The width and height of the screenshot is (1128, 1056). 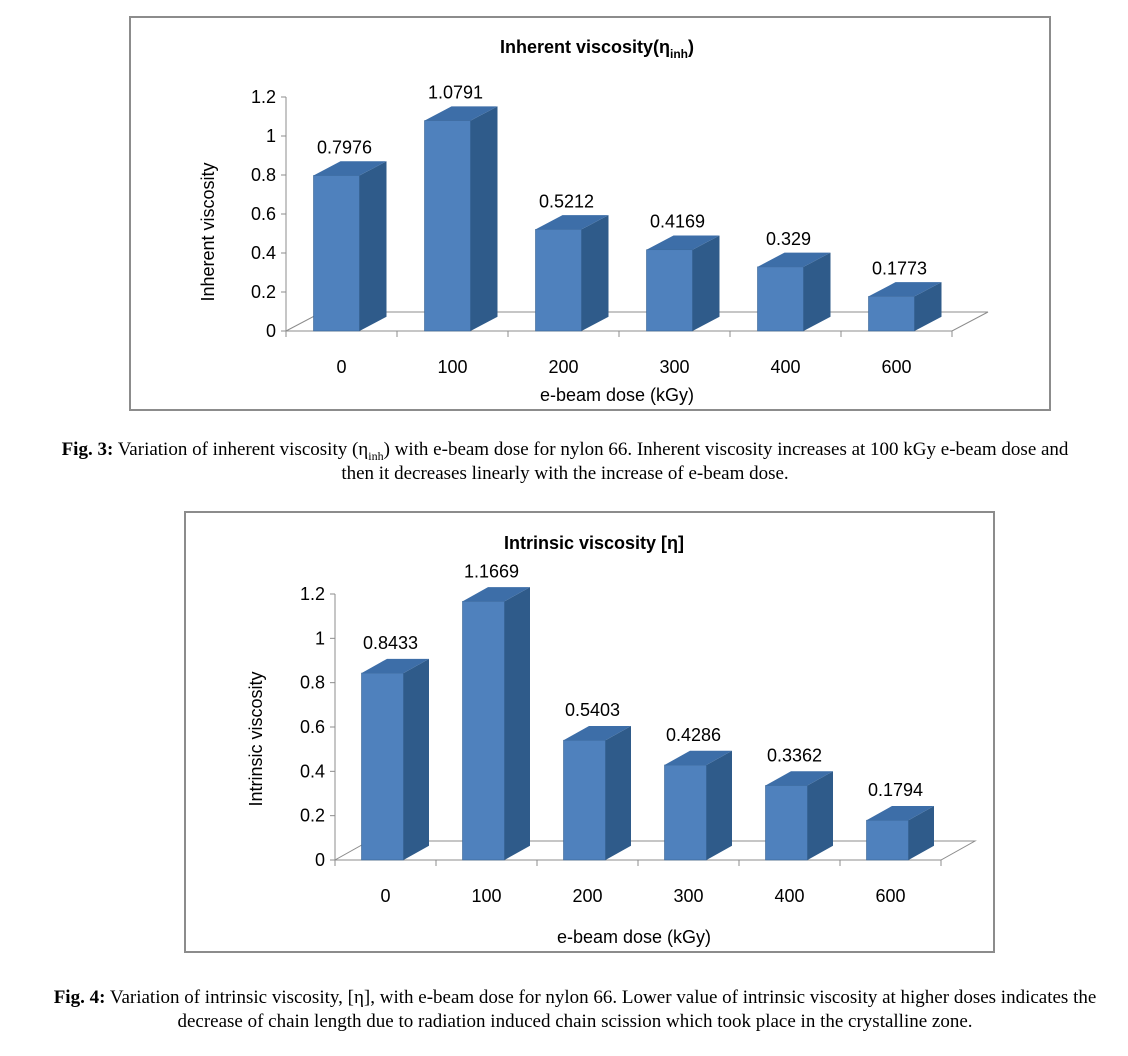 What do you see at coordinates (566, 201) in the screenshot?
I see `bar-value-label: 0.5212` at bounding box center [566, 201].